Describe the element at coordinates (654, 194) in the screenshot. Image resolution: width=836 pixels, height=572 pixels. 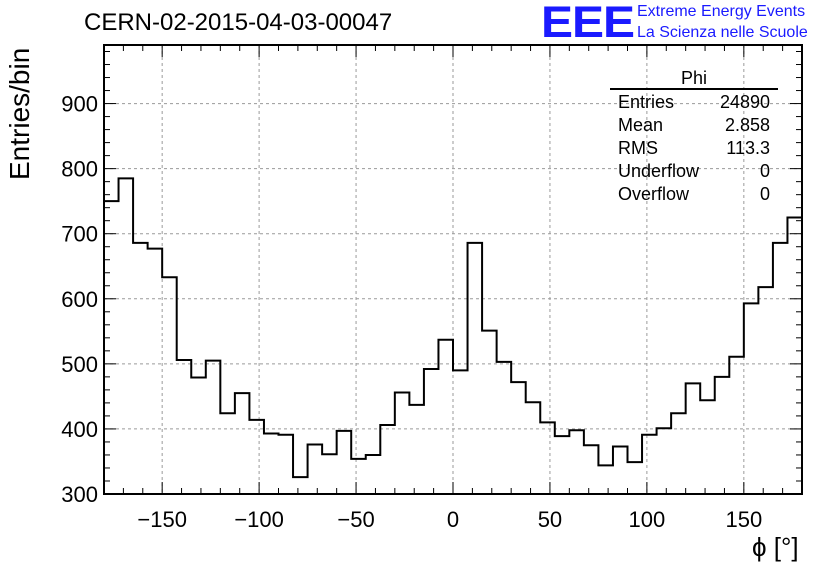
I see `stats-key: Overflow` at that location.